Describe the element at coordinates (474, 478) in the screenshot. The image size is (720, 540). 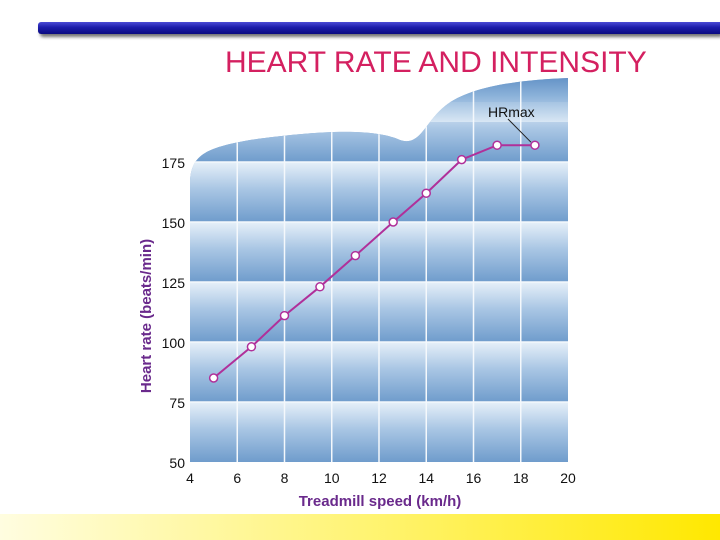
I see `x-tick-label: 16` at that location.